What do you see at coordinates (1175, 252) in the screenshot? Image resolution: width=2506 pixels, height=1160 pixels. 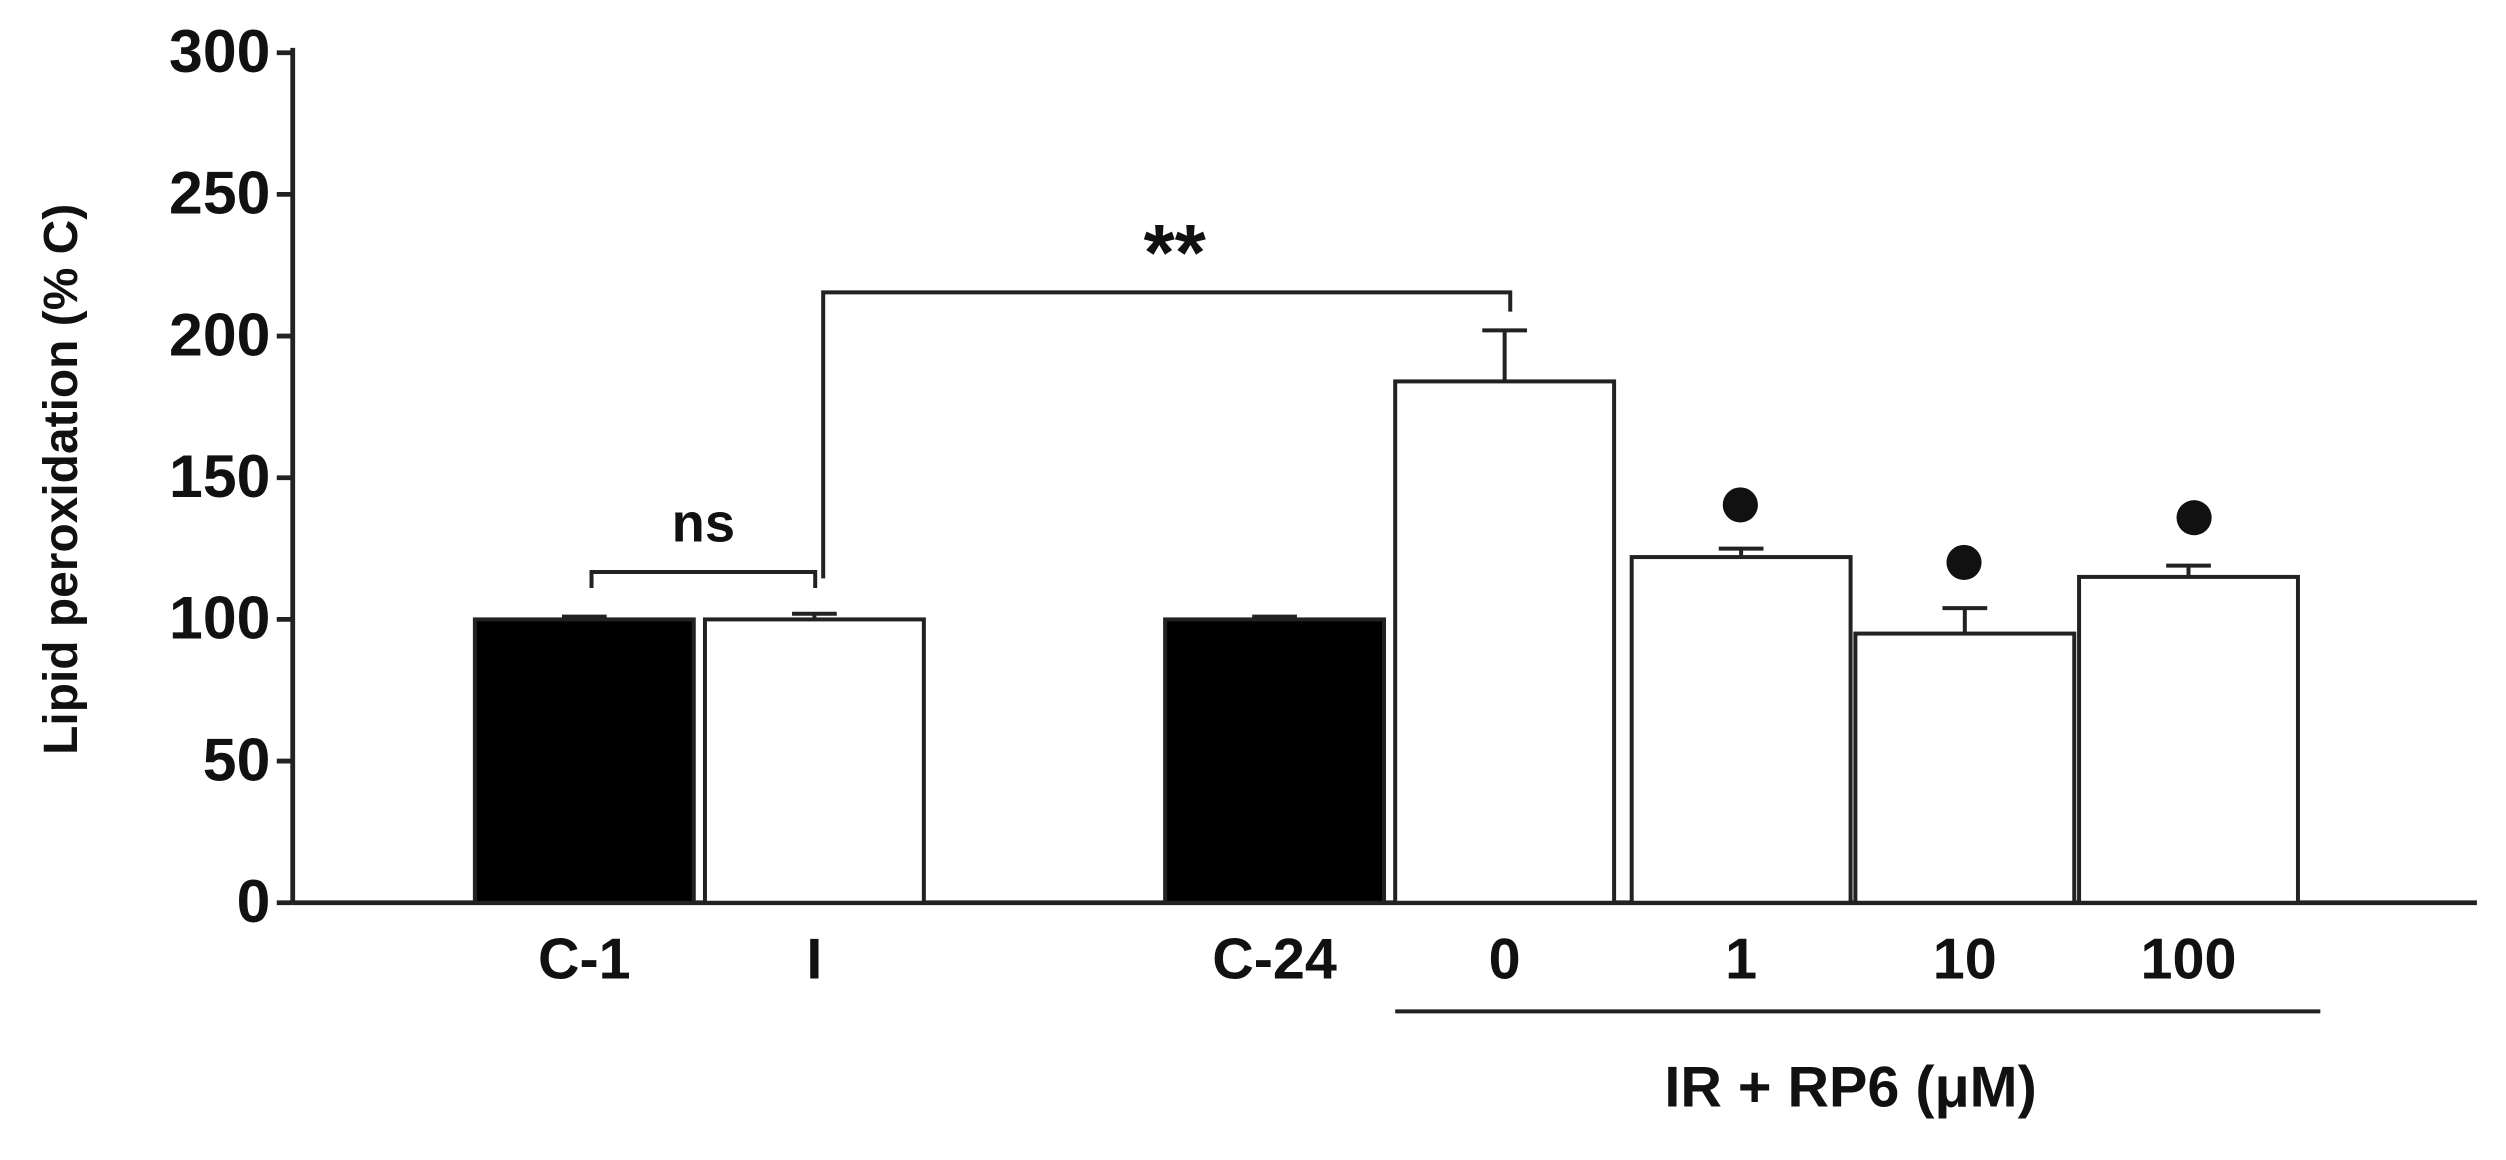 I see `annotation: **` at bounding box center [1175, 252].